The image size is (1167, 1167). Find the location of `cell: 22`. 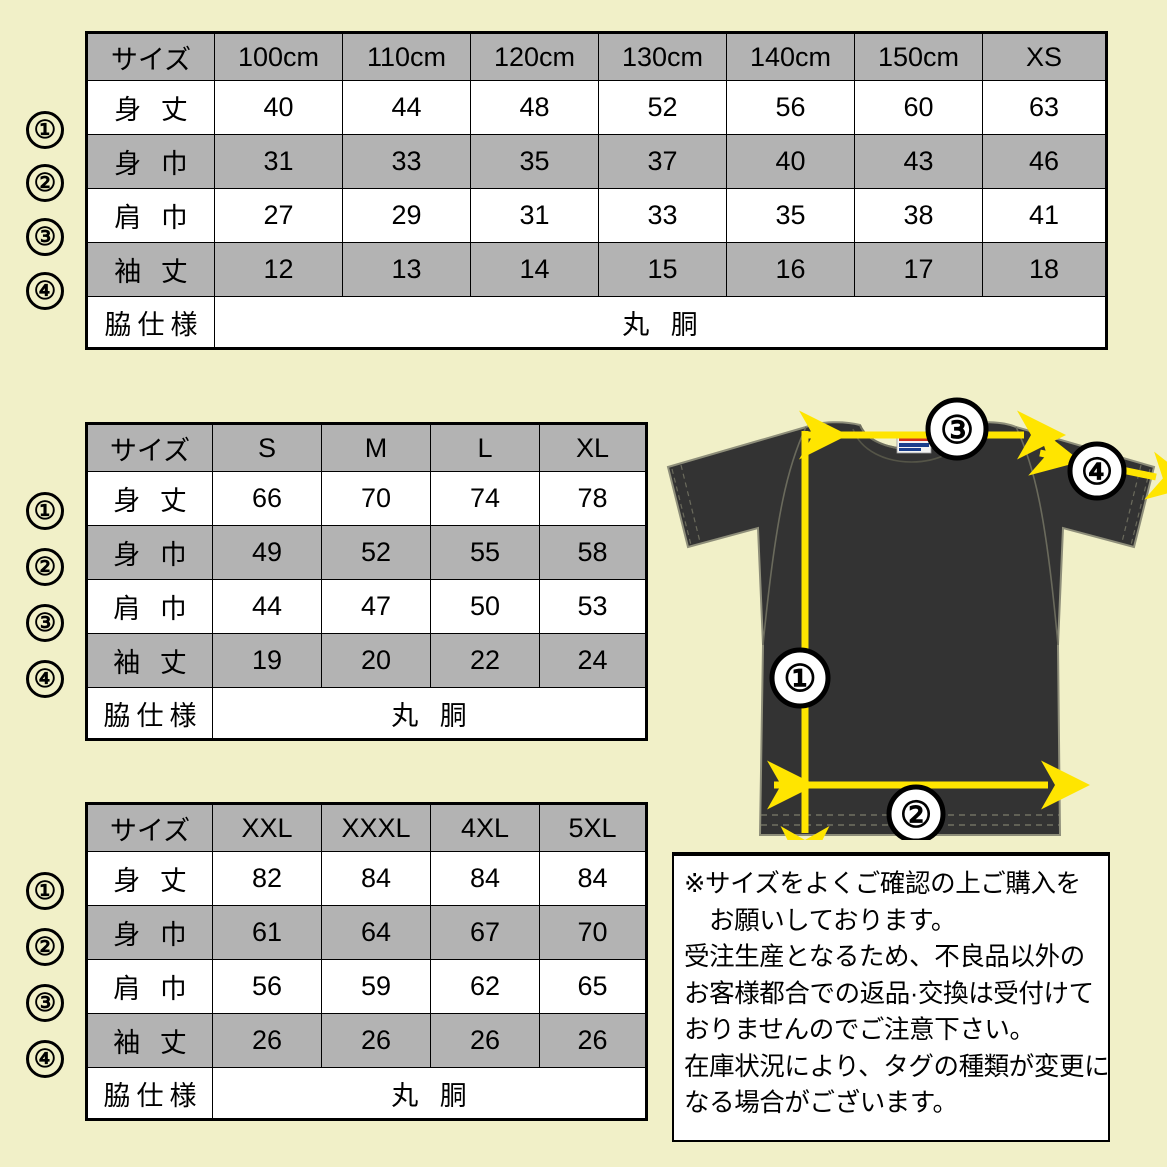

cell: 22 is located at coordinates (485, 660).